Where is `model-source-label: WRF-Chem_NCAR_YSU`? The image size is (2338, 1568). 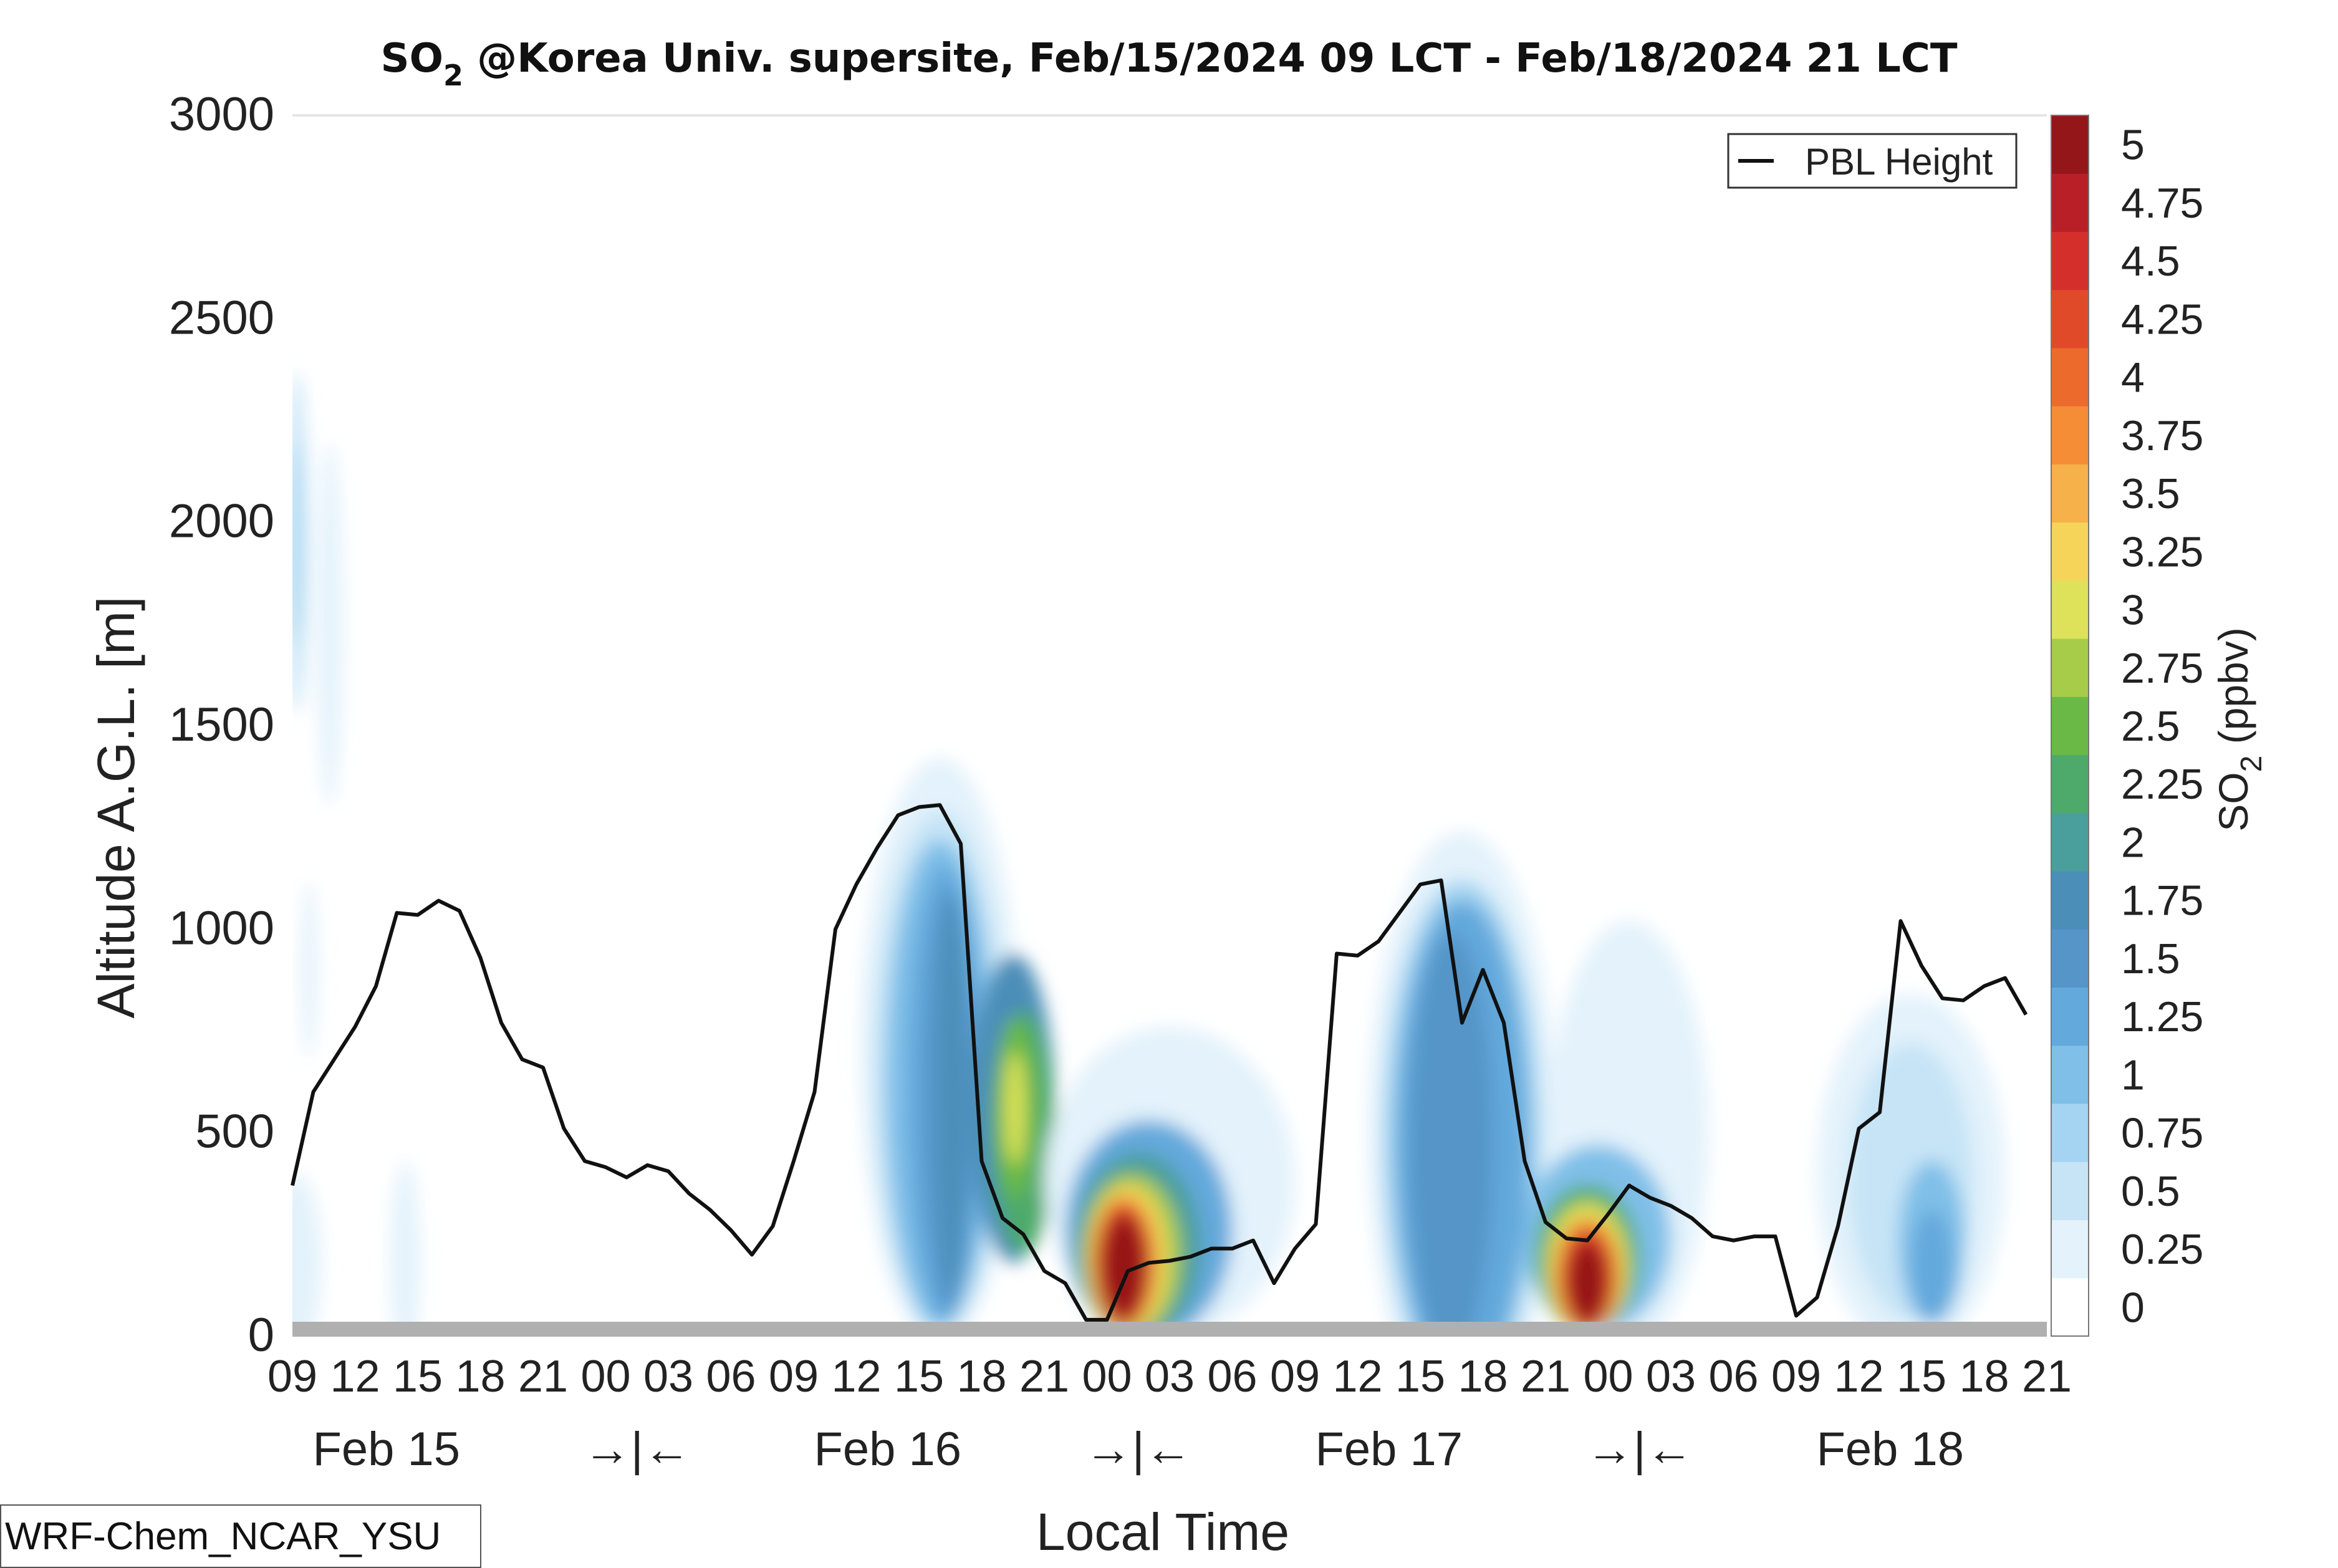 model-source-label: WRF-Chem_NCAR_YSU is located at coordinates (240, 1536).